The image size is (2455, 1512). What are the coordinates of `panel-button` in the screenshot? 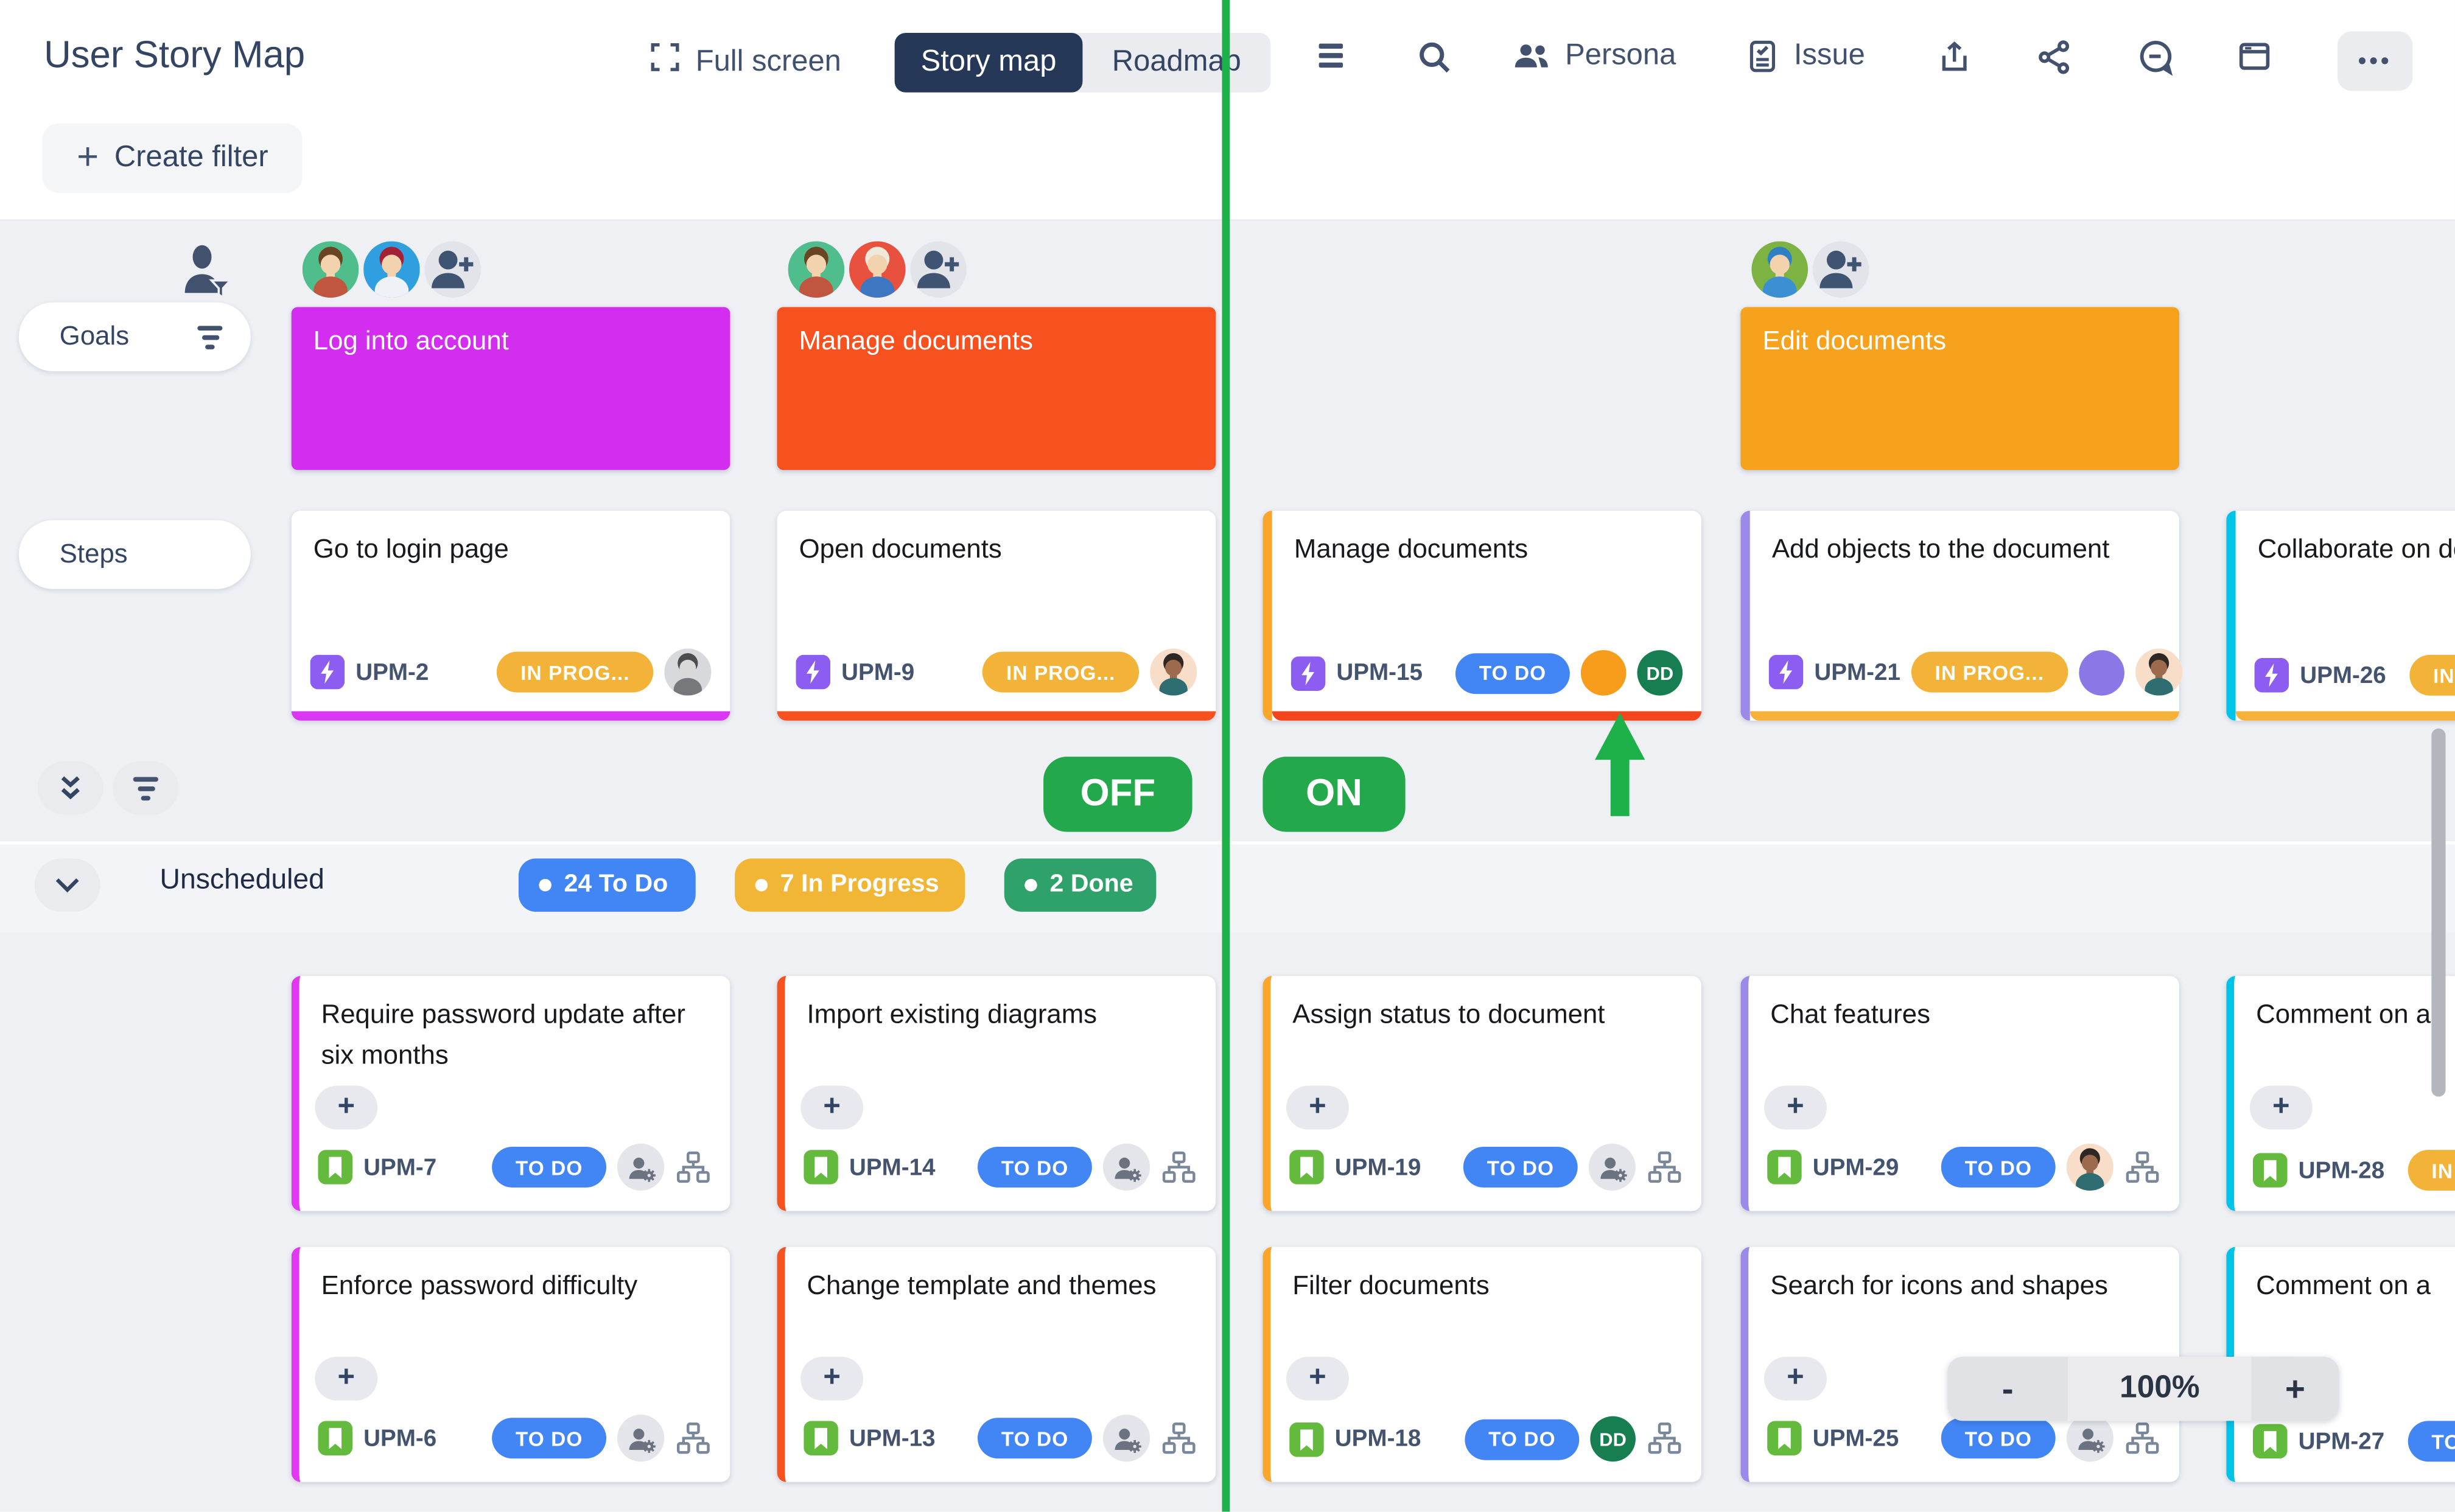 It's located at (2255, 56).